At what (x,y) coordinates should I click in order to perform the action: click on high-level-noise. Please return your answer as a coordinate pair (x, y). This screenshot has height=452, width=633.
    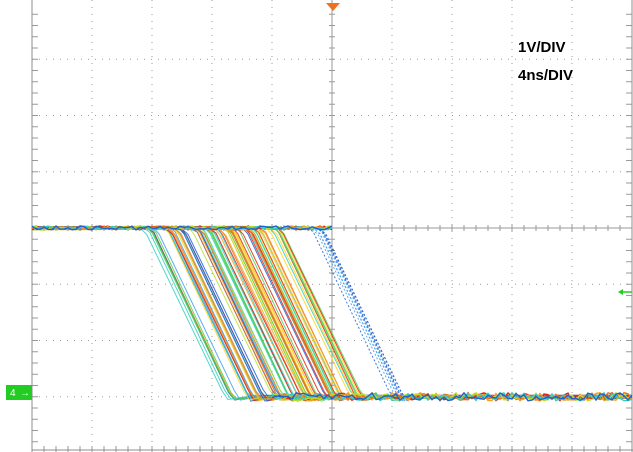
    Looking at the image, I should click on (182, 228).